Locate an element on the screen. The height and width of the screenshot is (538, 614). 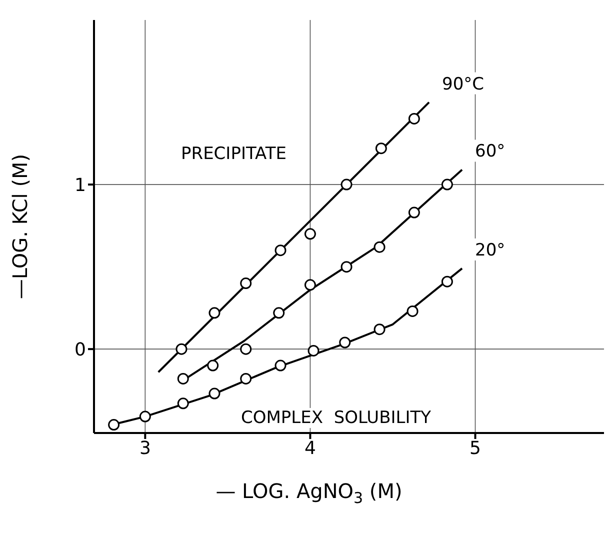
x-tick-label: 3 is located at coordinates (145, 448).